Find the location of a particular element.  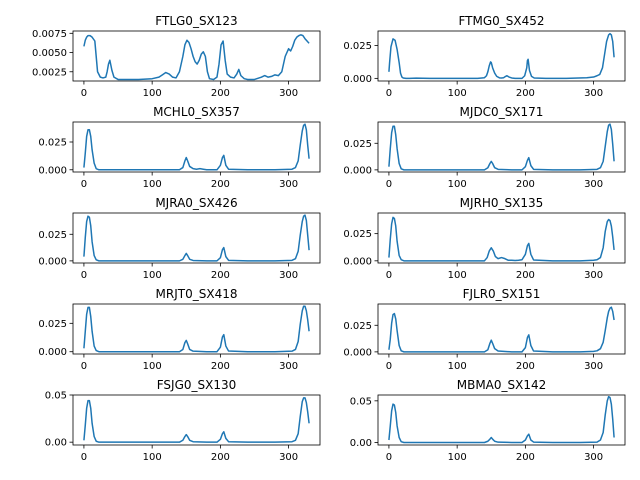

subplot-5: MJRA0_SX426 0 100 200 300 0.000 0.025 is located at coordinates (179, 238).